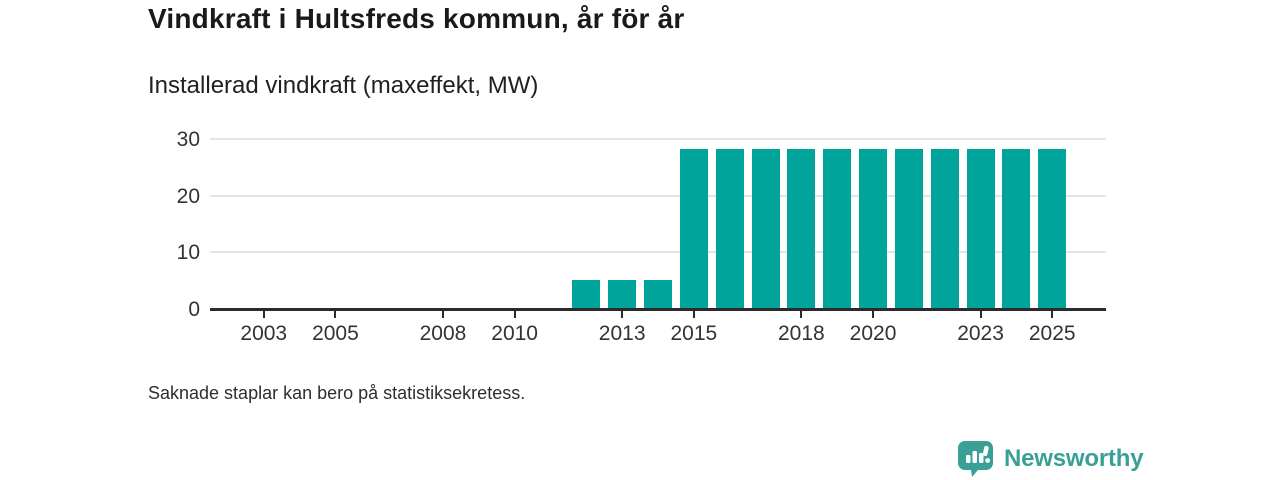 Image resolution: width=1280 pixels, height=480 pixels. I want to click on bar-chart-speech-bubble-icon, so click(975, 459).